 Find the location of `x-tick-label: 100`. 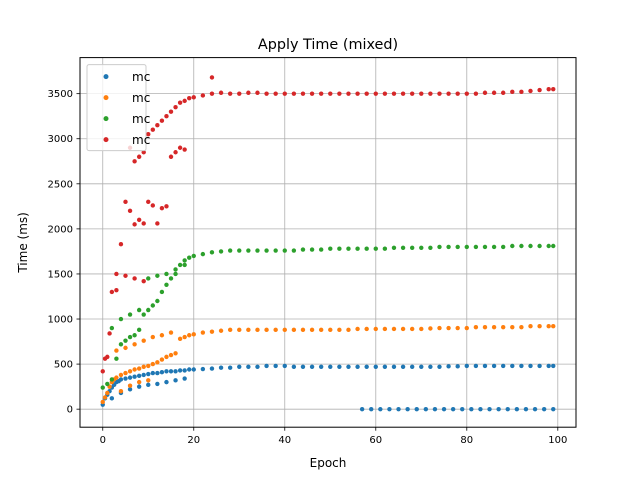

x-tick-label: 100 is located at coordinates (557, 440).